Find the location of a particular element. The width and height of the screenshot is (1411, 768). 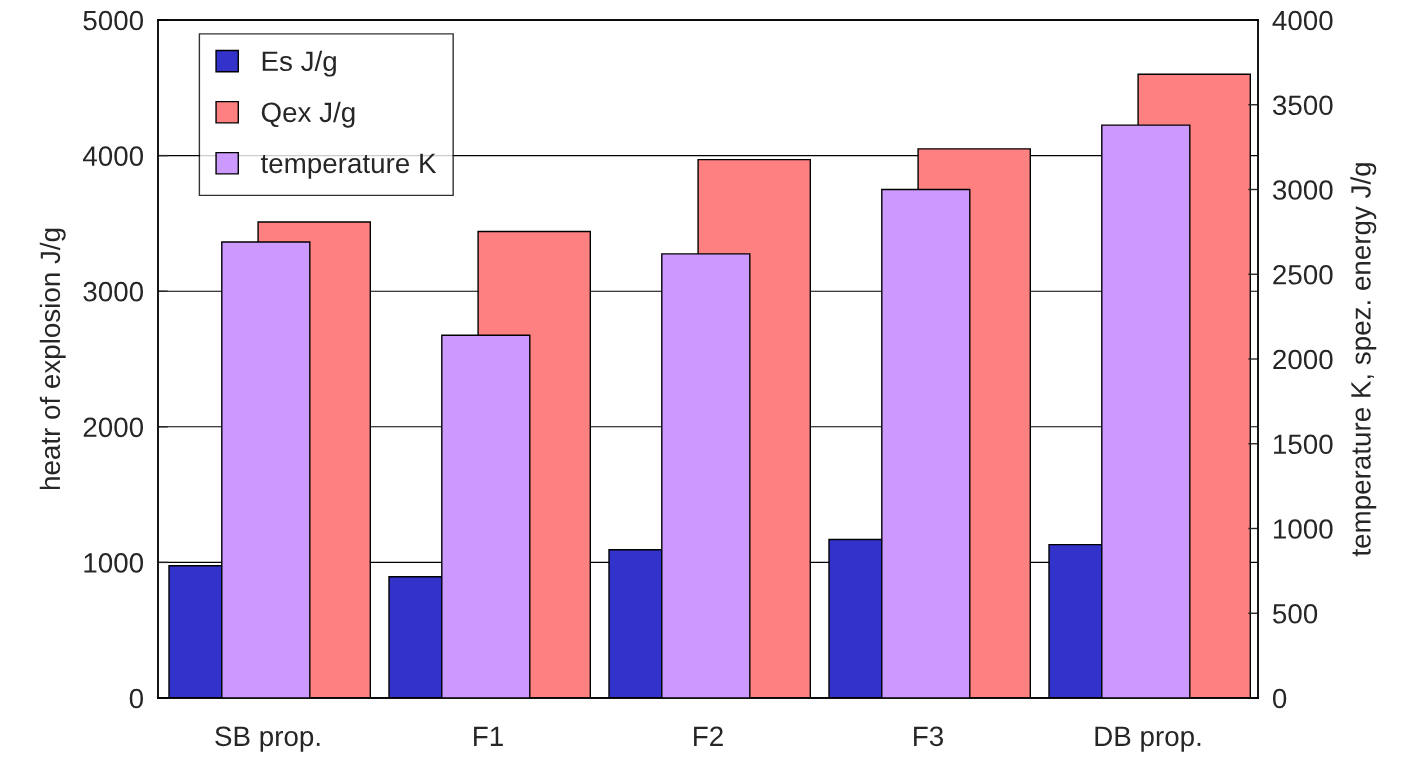

x-tick-label: F2 is located at coordinates (708, 736).